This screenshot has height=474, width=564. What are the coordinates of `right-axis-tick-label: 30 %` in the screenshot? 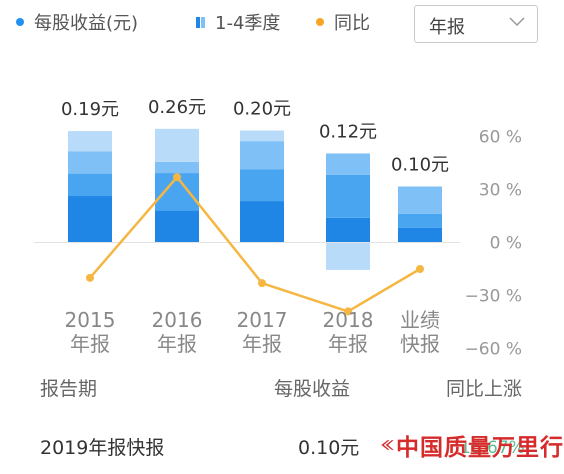 It's located at (500, 191).